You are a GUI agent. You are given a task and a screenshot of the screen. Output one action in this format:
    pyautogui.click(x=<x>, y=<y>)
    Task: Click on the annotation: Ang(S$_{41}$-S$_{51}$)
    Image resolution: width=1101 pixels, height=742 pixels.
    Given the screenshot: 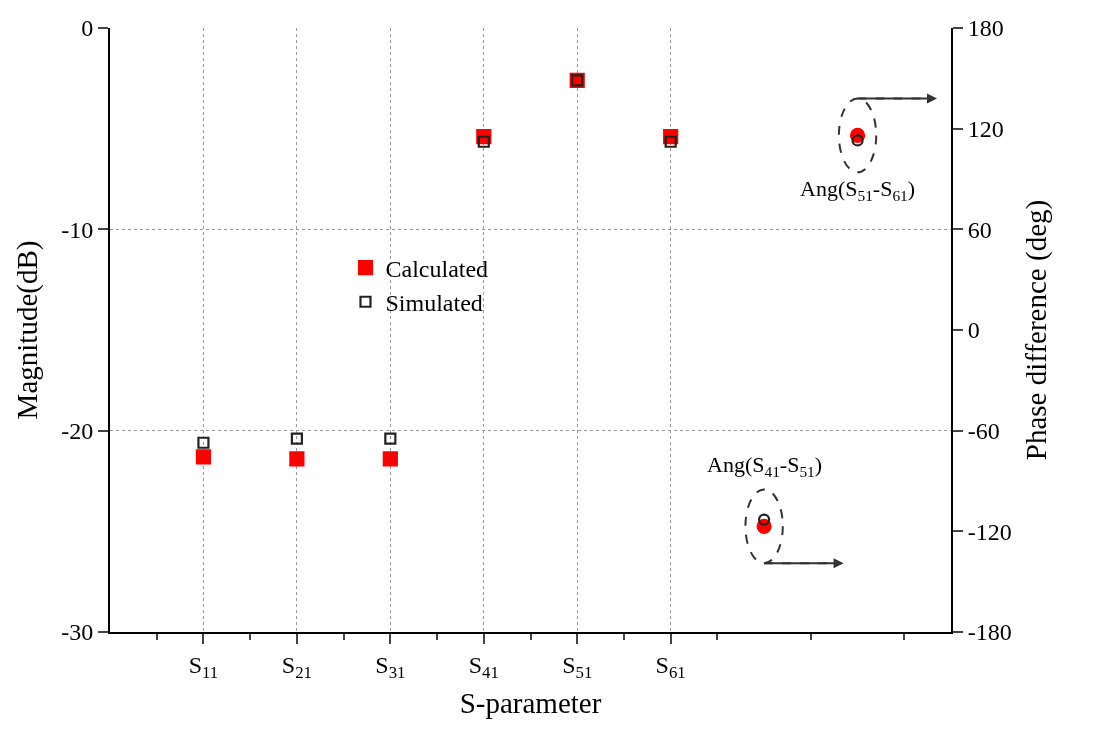 What is the action you would take?
    pyautogui.click(x=765, y=466)
    